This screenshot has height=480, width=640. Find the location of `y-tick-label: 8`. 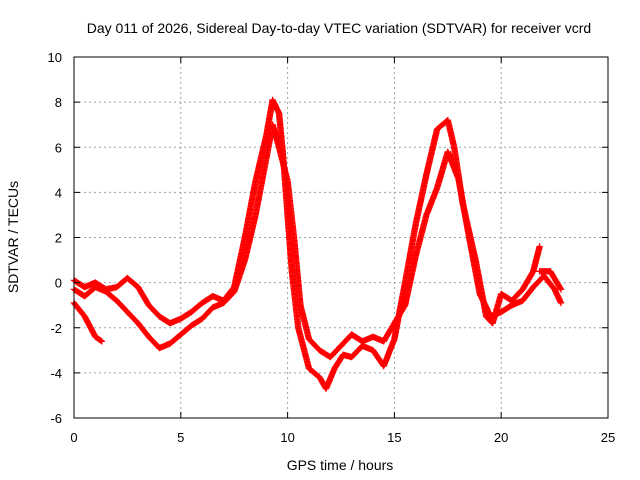

y-tick-label: 8 is located at coordinates (58, 102).